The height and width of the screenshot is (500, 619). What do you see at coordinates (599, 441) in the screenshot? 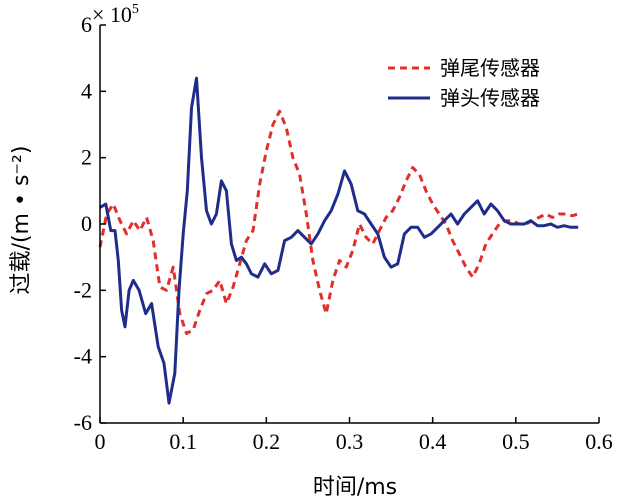
I see `x-tick-label: 0.6` at bounding box center [599, 441].